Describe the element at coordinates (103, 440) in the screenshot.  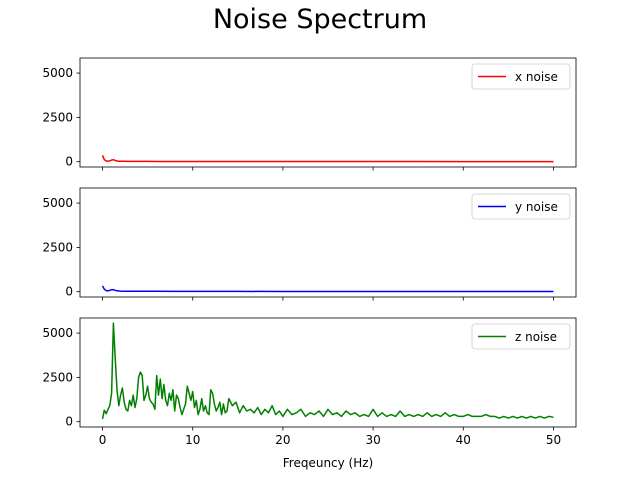
I see `x-tick-label: 0` at that location.